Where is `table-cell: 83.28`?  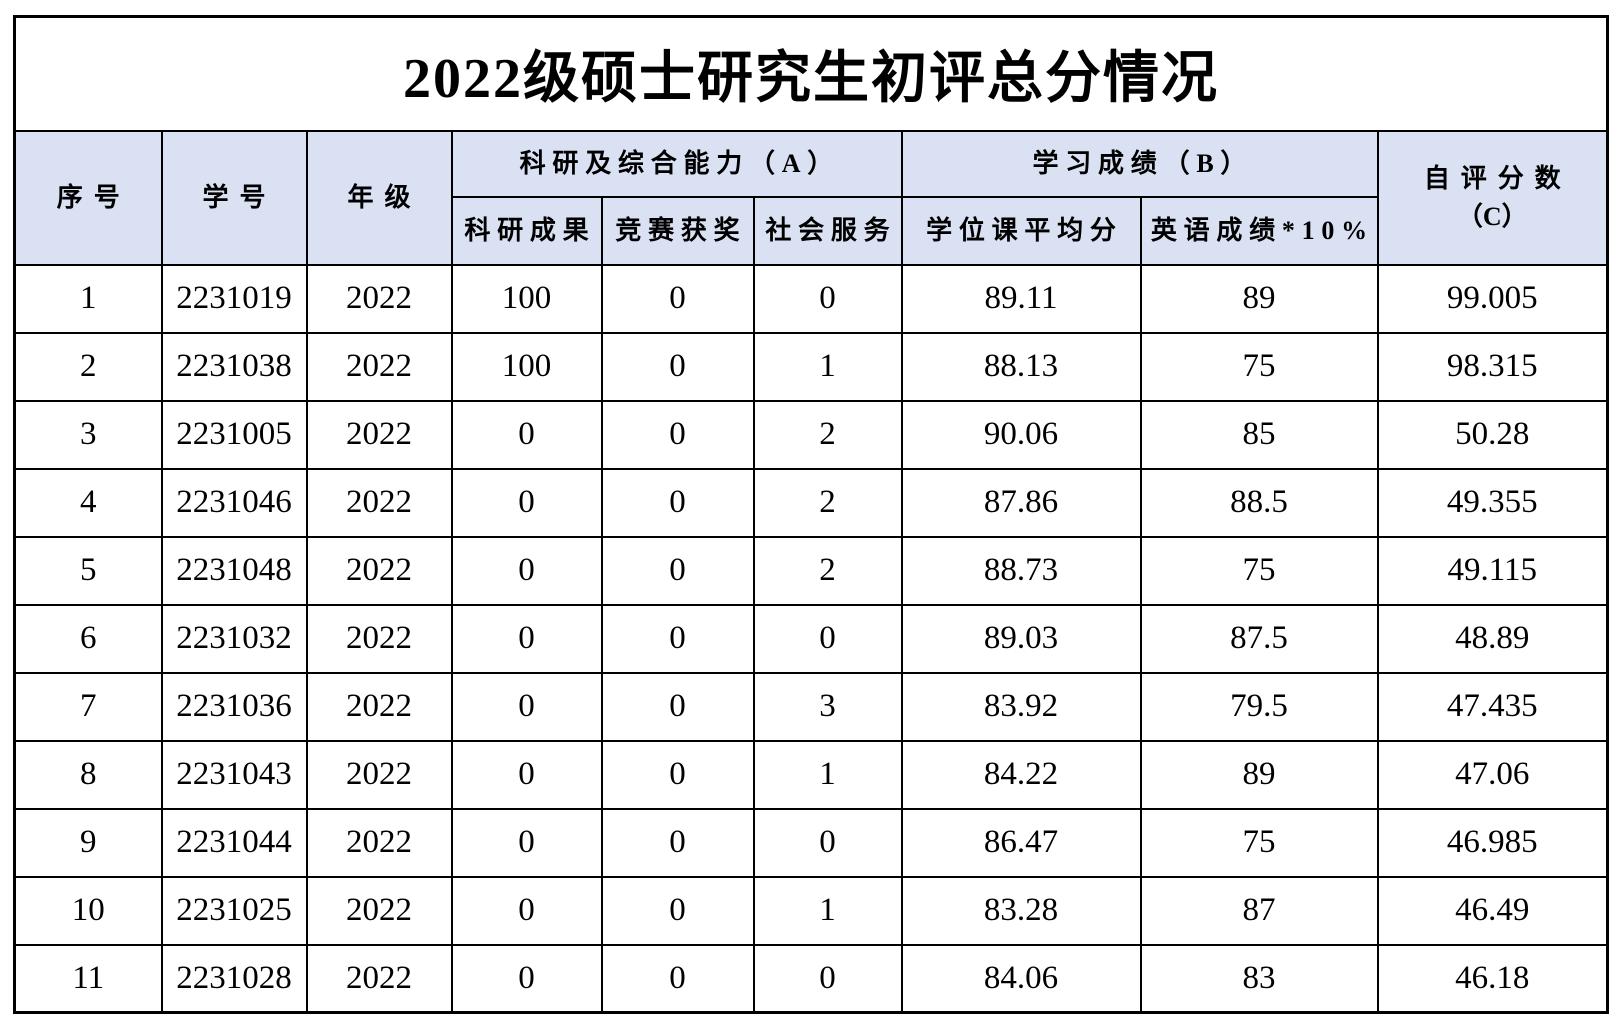
table-cell: 83.28 is located at coordinates (1021, 910).